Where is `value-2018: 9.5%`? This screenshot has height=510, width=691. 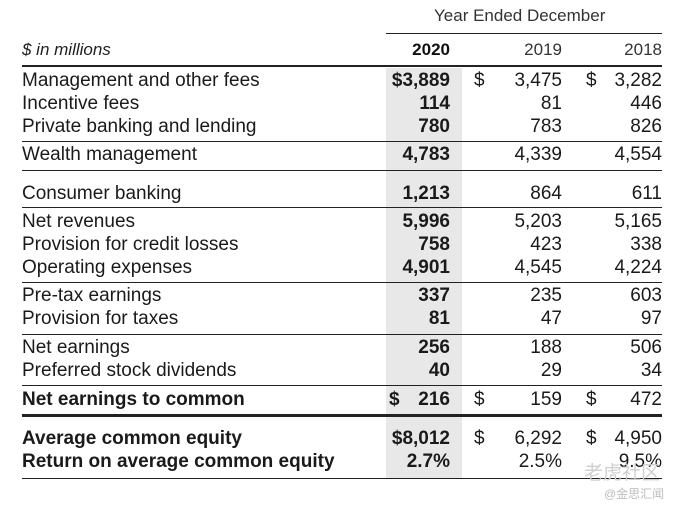
value-2018: 9.5% is located at coordinates (640, 461).